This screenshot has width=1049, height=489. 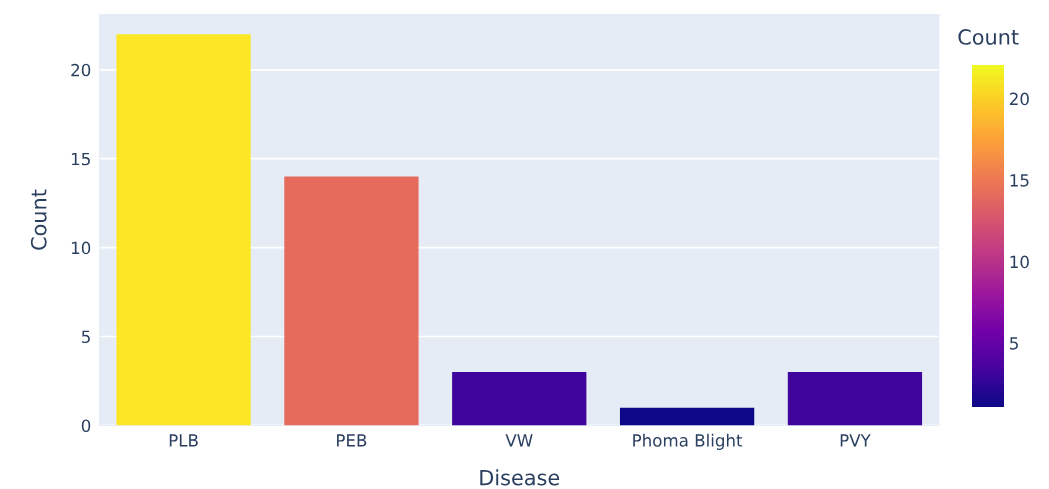 What do you see at coordinates (855, 440) in the screenshot?
I see `x-tick-label: PVY` at bounding box center [855, 440].